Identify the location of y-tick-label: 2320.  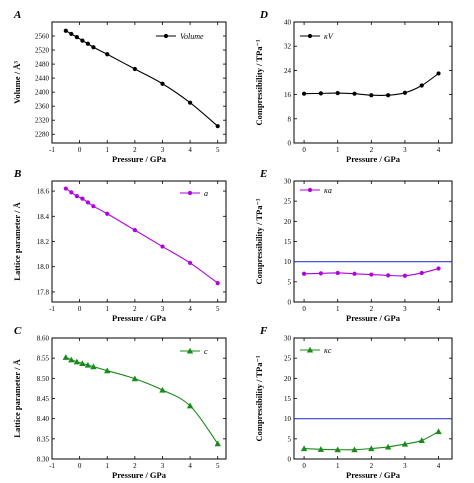
(42, 121).